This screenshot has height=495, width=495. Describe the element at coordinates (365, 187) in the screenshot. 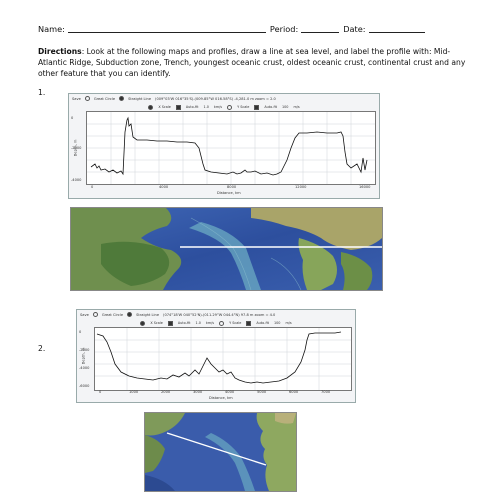

I see `x-tick-1-4: 16000` at that location.